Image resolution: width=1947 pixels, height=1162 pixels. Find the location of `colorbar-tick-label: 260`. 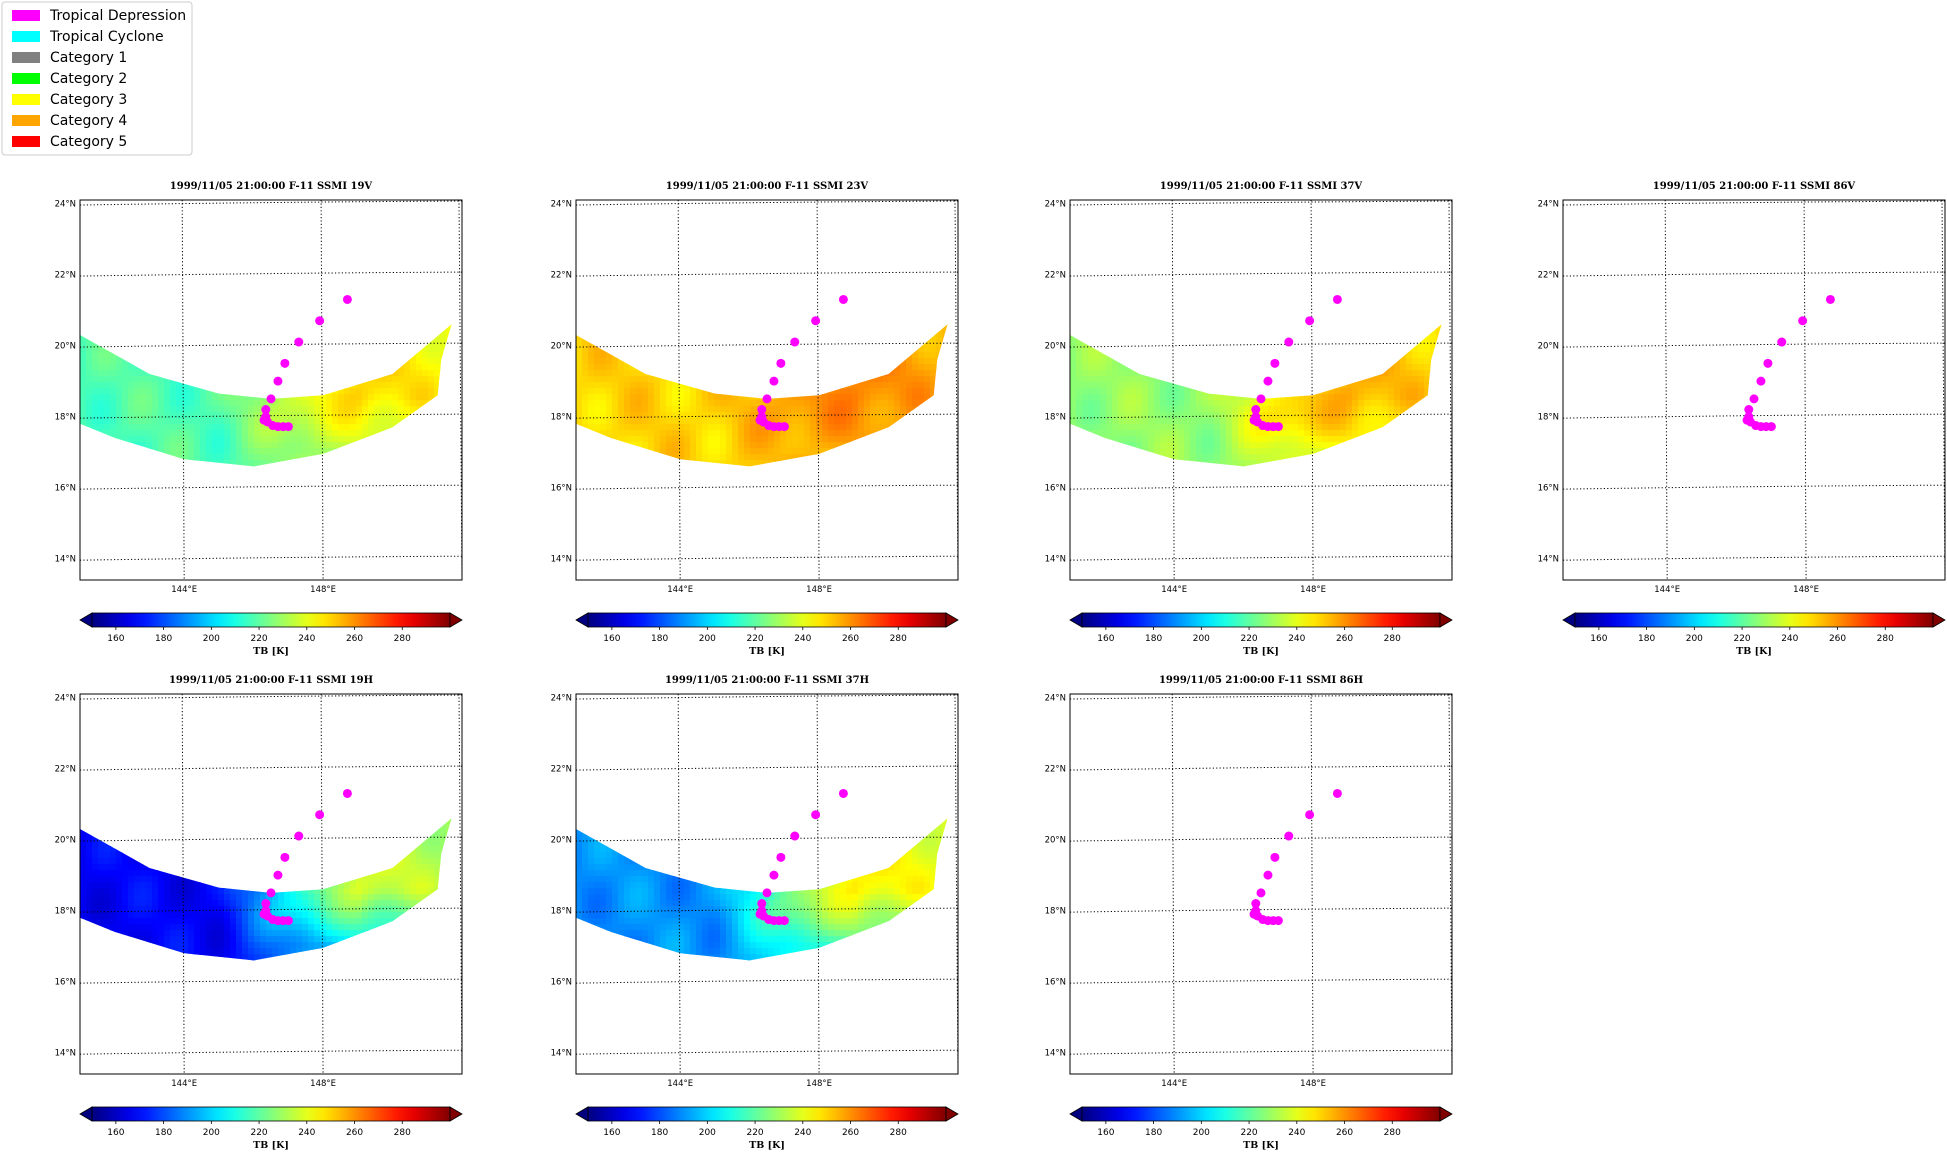

colorbar-tick-label: 260 is located at coordinates (1344, 639).